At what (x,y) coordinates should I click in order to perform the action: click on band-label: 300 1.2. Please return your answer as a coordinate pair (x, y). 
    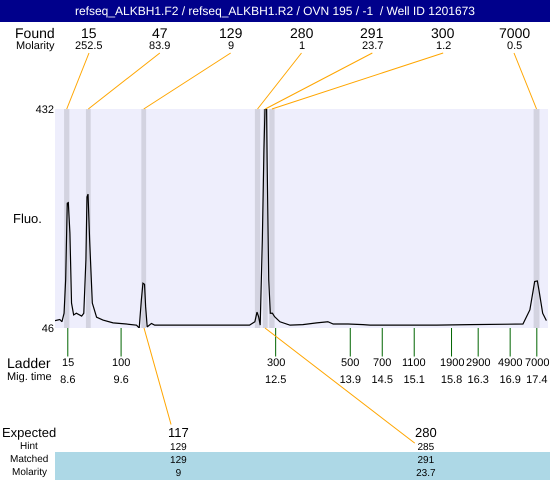
    Looking at the image, I should click on (443, 38).